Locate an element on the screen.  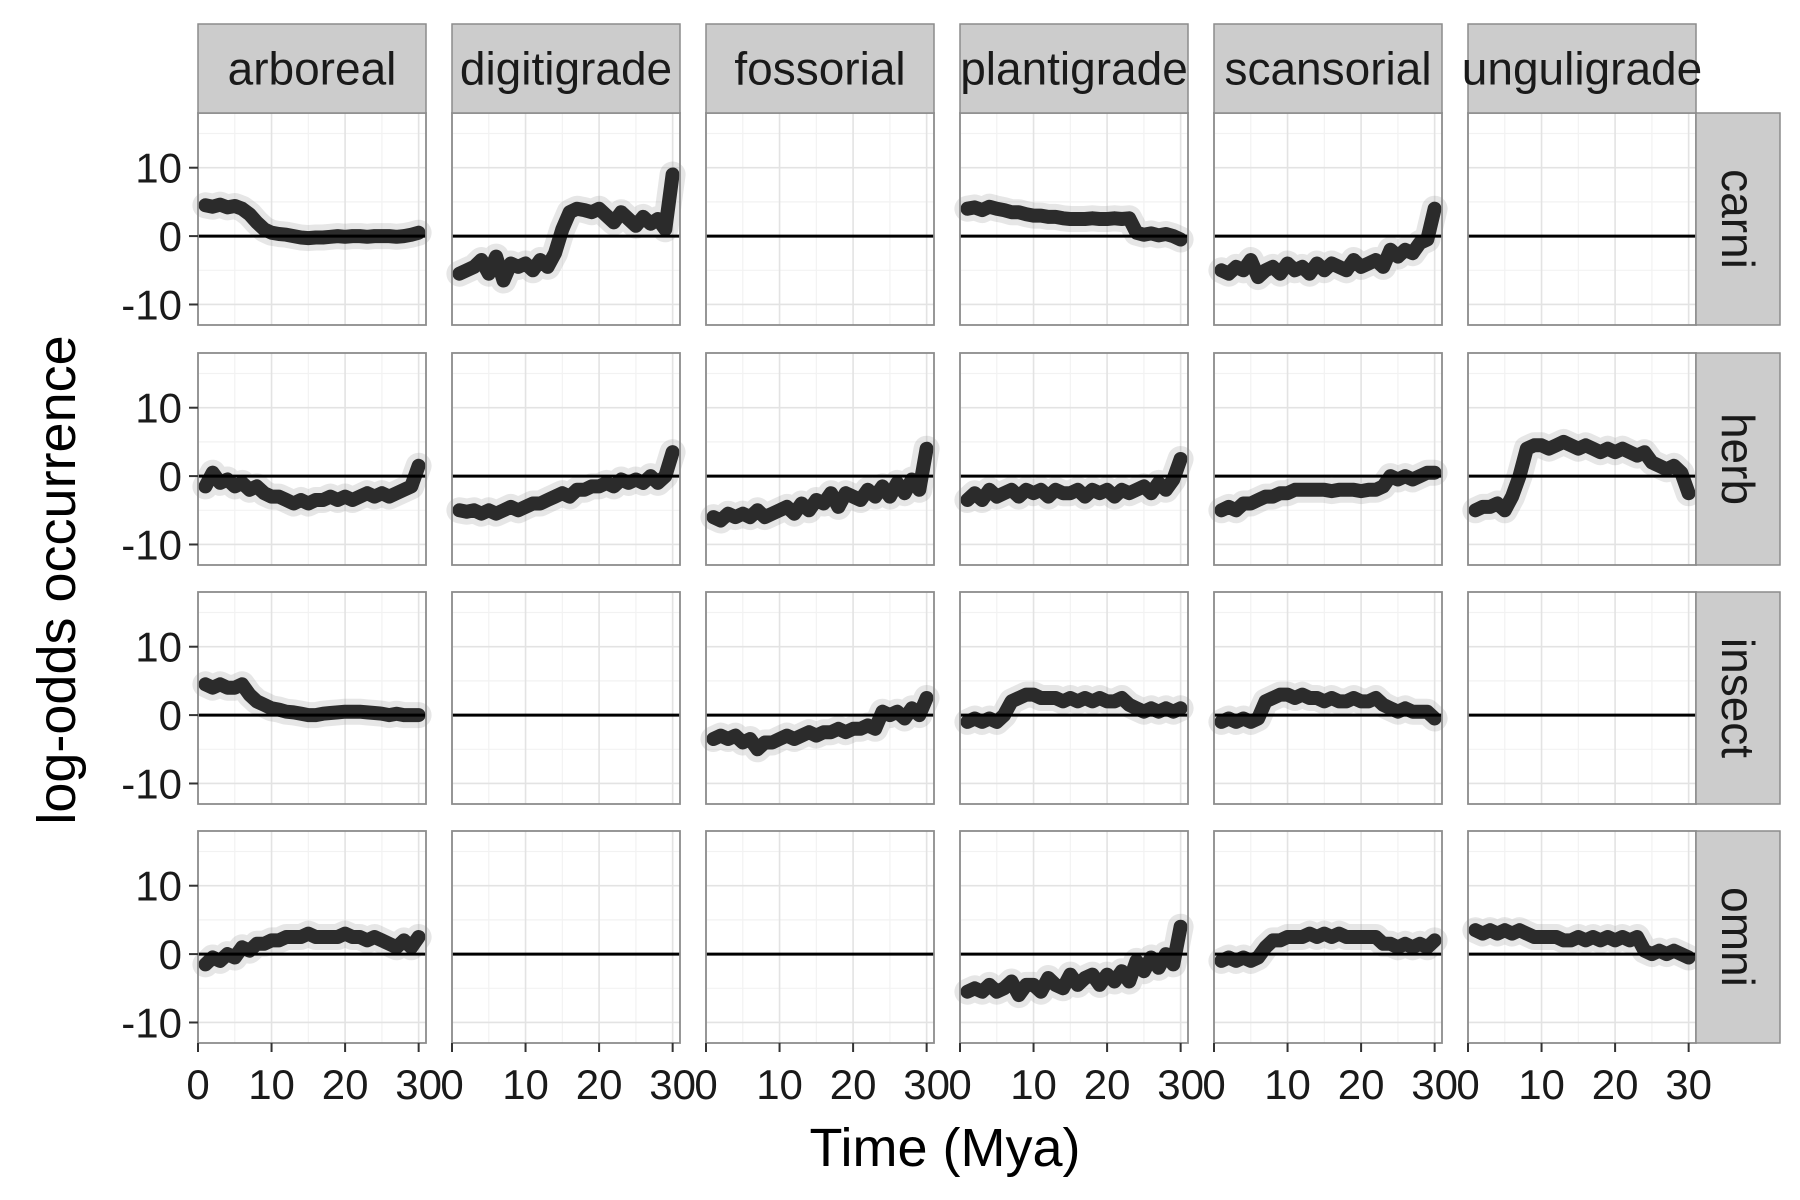
row-strip-herb: herb is located at coordinates (1738, 459).